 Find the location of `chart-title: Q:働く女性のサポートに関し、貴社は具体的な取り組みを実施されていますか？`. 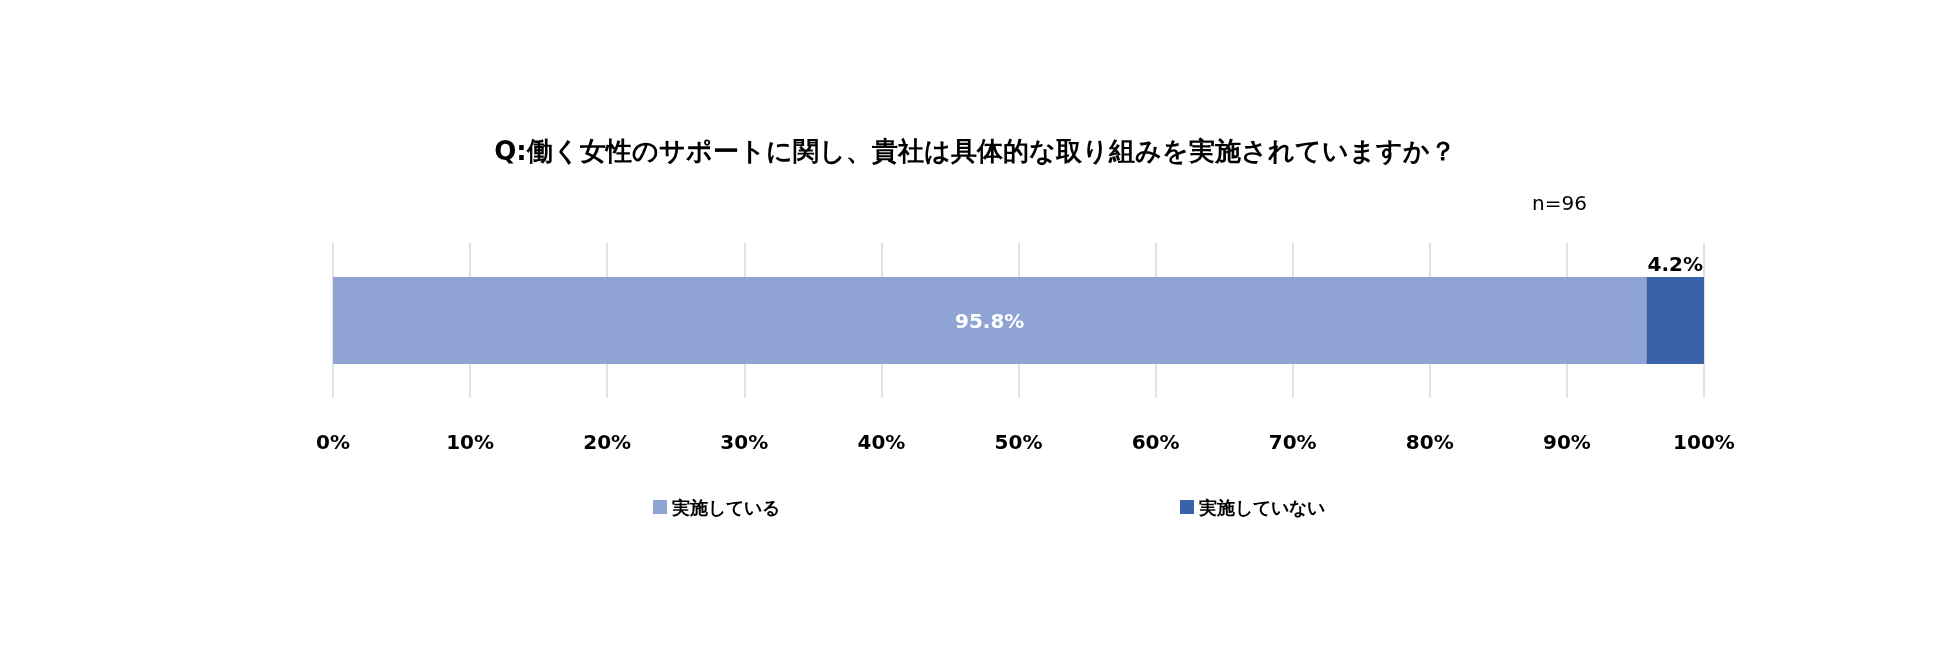

chart-title: Q:働く女性のサポートに関し、貴社は具体的な取り組みを実施されていますか？ is located at coordinates (975, 151).